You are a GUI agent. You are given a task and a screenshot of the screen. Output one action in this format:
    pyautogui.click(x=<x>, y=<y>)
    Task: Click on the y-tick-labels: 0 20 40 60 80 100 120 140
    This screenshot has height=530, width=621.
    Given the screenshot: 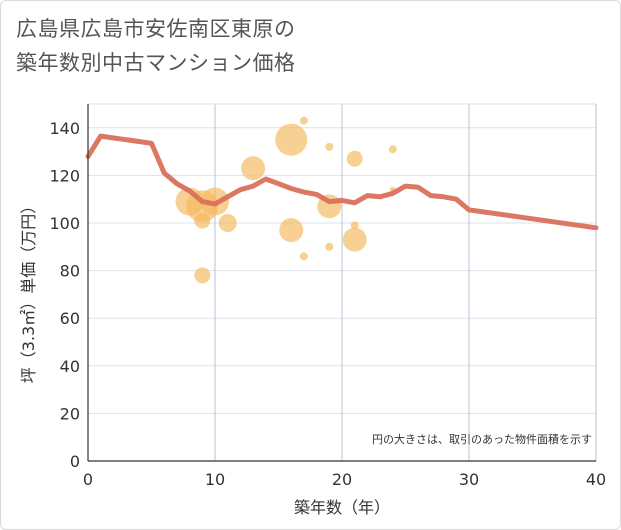 What is the action you would take?
    pyautogui.click(x=64, y=295)
    